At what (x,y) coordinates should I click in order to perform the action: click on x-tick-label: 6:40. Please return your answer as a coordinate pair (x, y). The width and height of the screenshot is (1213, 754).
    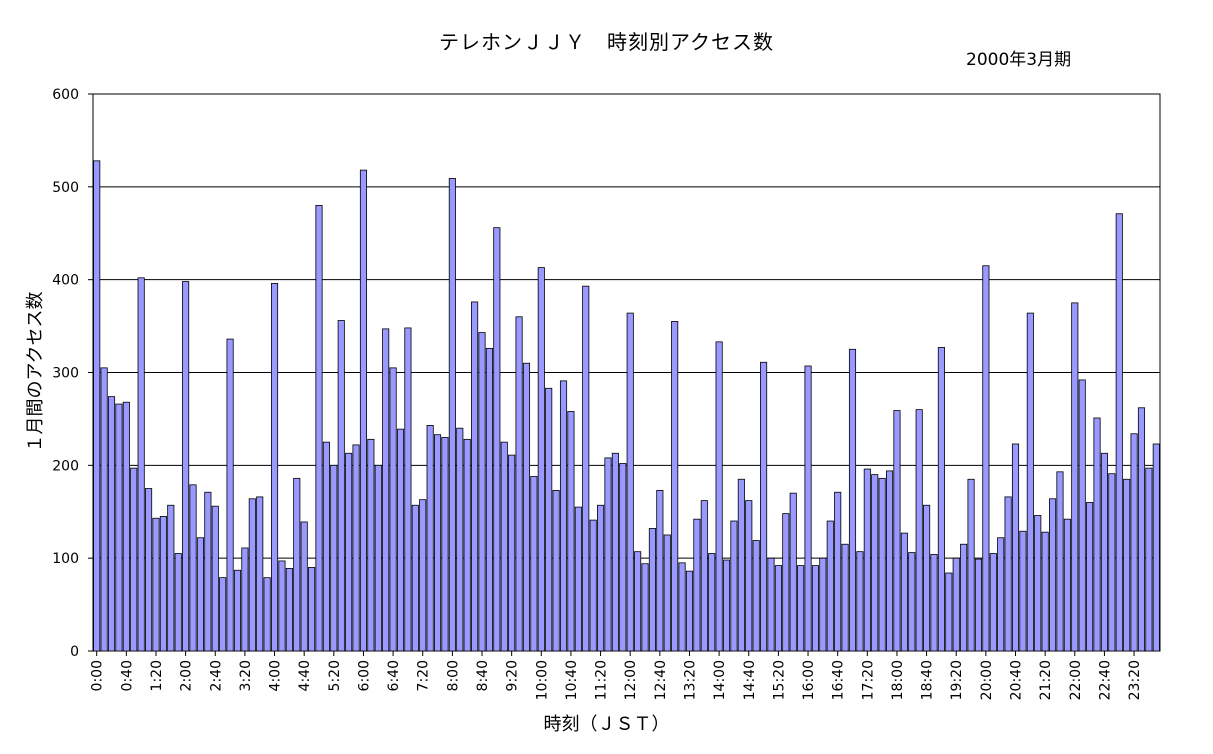
    Looking at the image, I should click on (394, 675).